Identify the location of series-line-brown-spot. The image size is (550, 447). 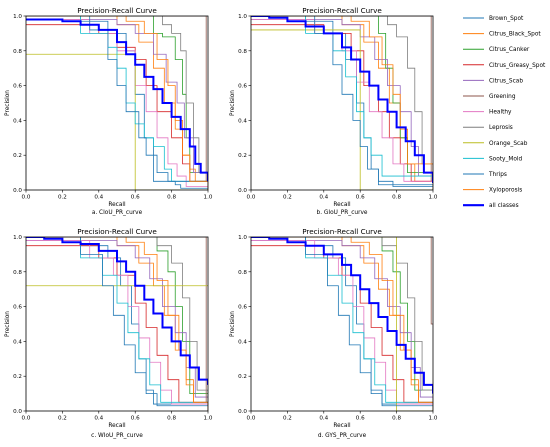
(342, 103).